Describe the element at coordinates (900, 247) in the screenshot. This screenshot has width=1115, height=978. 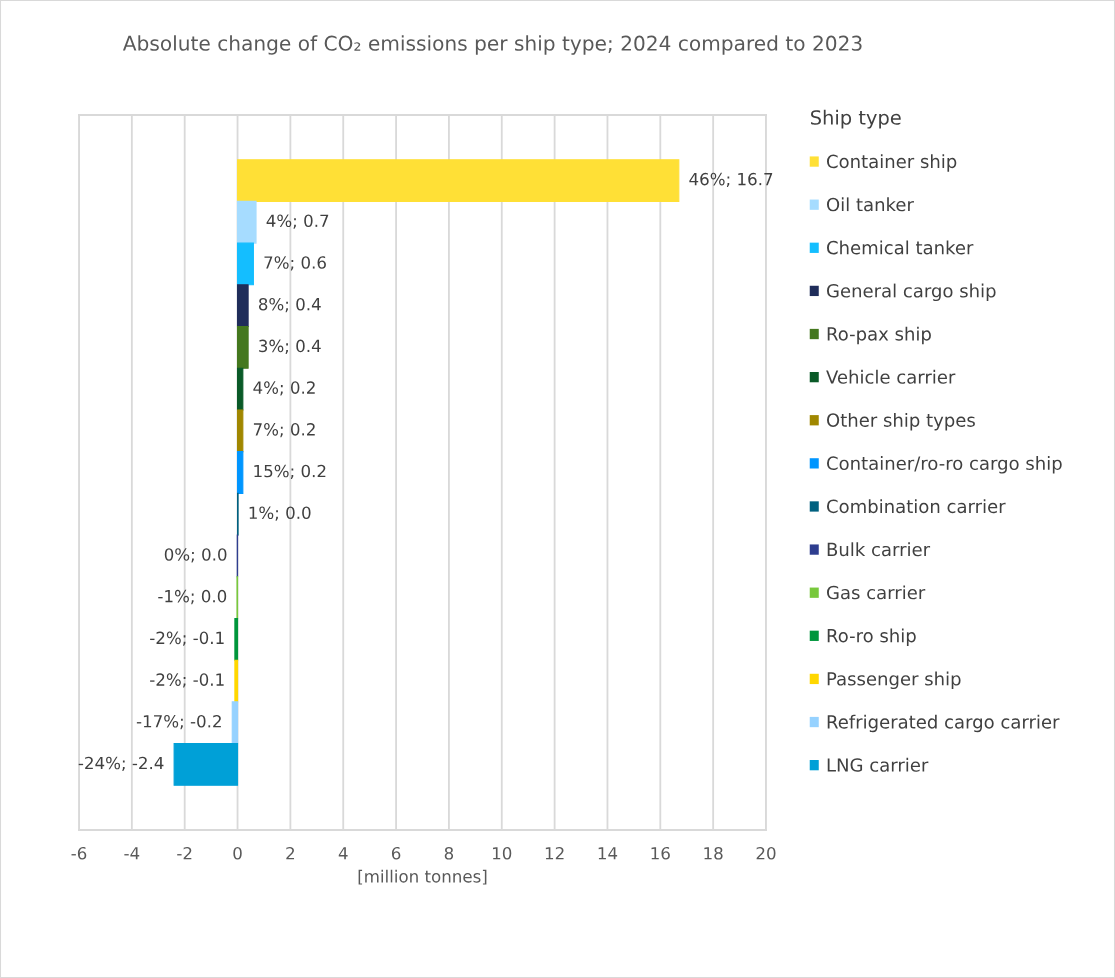
I see `legend-label: Chemical tanker` at that location.